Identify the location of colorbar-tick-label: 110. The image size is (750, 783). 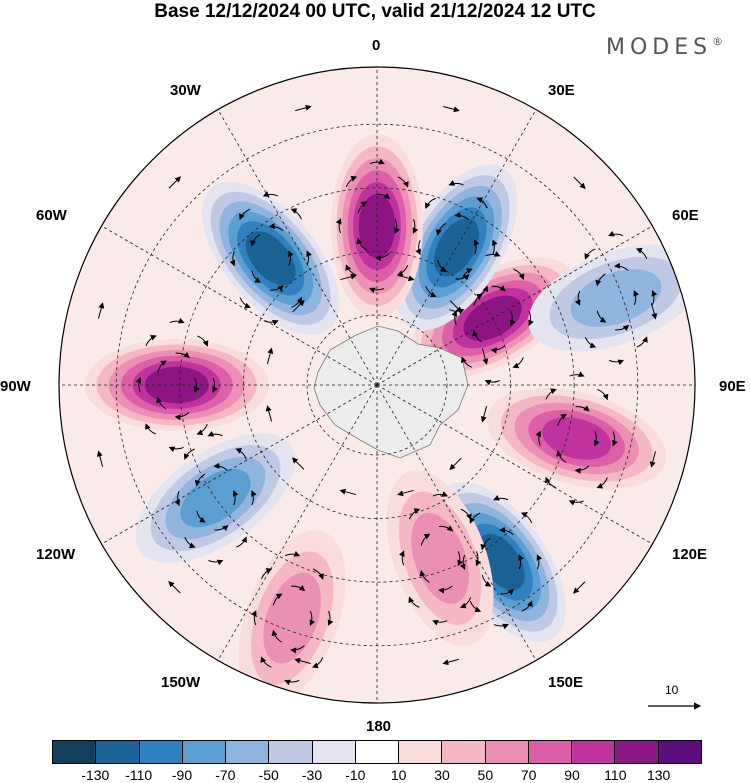
(615, 775).